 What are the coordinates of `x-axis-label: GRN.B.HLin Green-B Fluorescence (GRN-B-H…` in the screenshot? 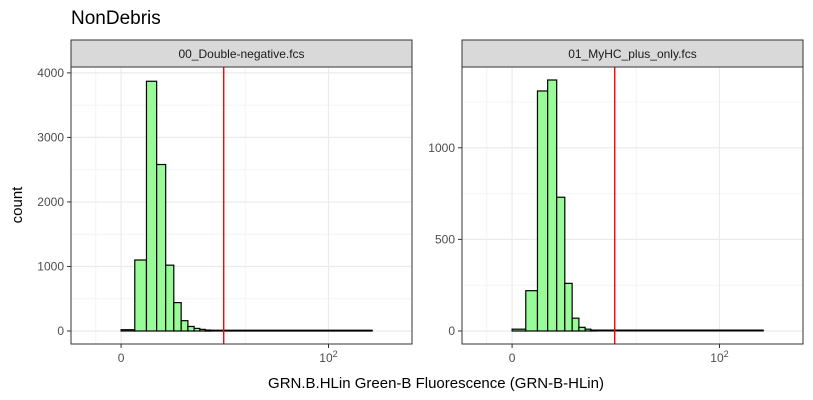 It's located at (436, 383).